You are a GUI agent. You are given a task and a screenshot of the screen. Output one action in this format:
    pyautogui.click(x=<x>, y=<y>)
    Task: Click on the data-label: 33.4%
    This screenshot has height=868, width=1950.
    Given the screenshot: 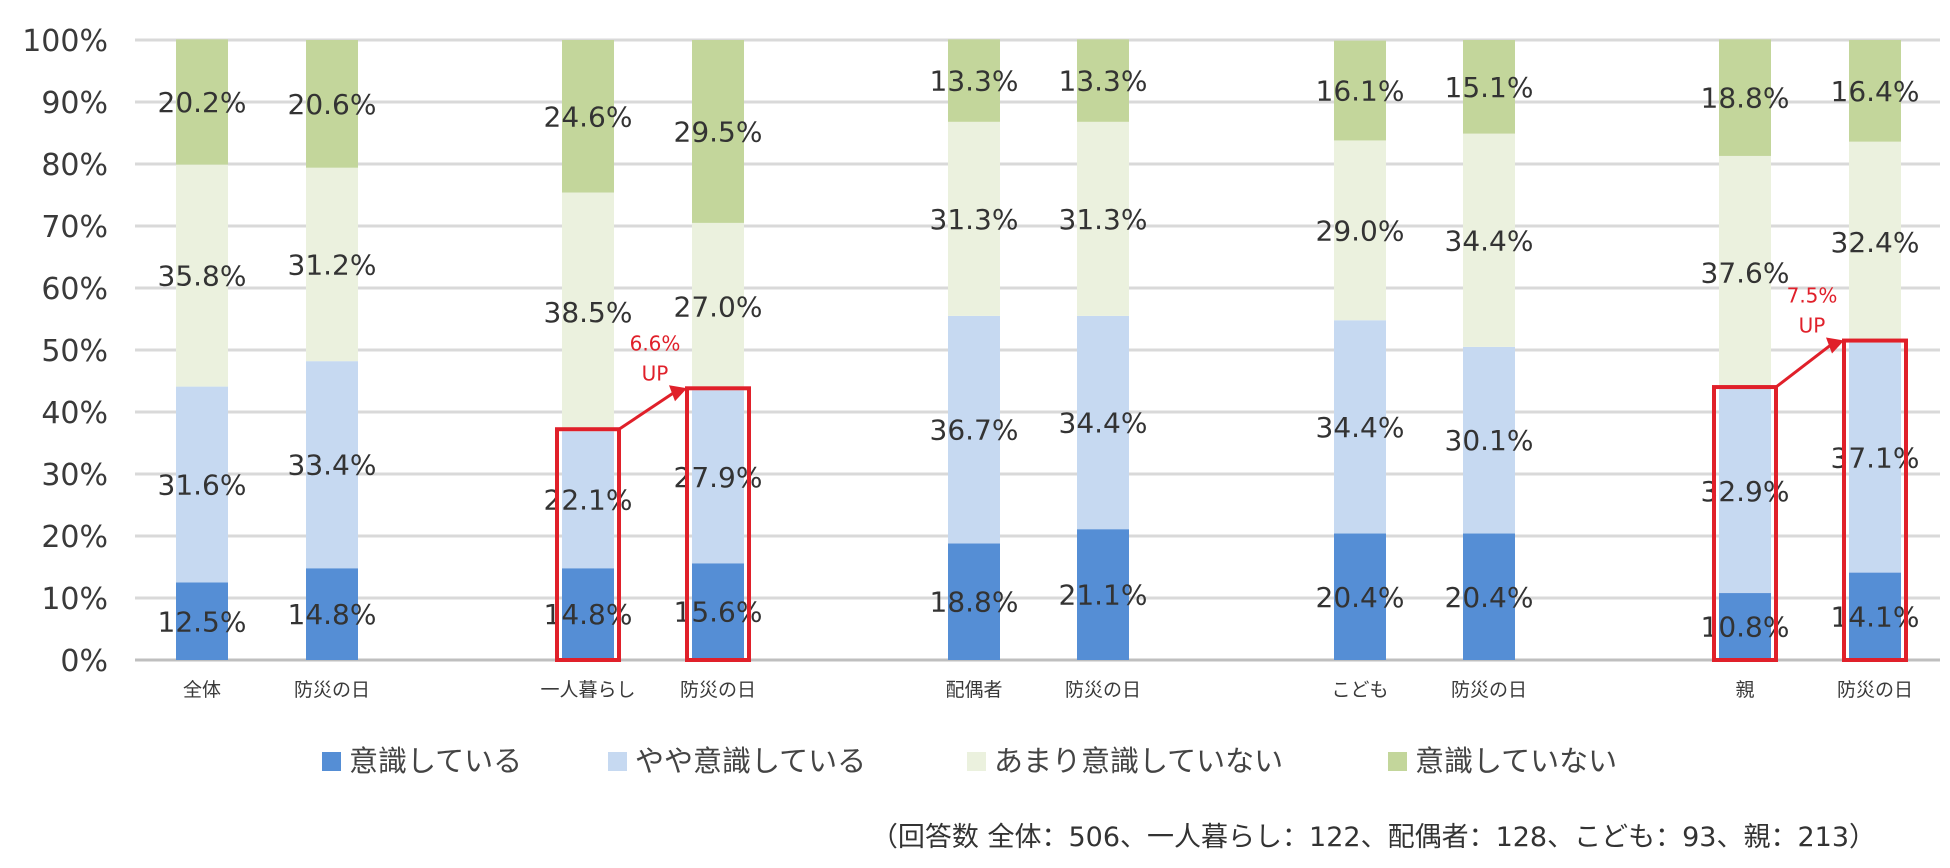 What is the action you would take?
    pyautogui.click(x=332, y=465)
    